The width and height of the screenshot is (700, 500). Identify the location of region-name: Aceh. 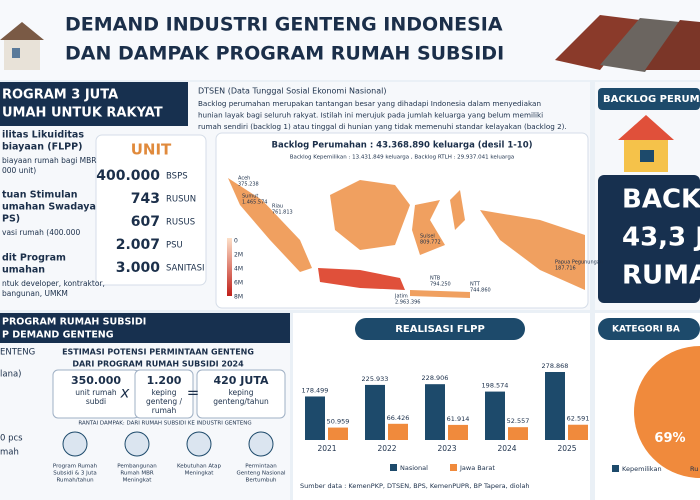
(244, 179).